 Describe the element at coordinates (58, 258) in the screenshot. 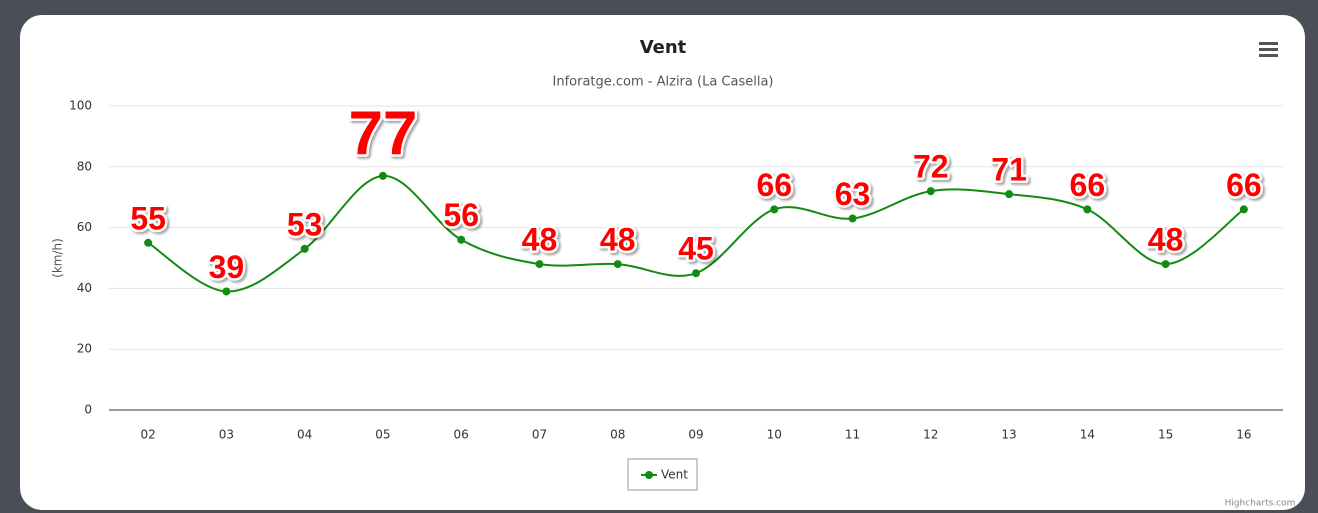

I see `y-axis-label: (km/h)` at that location.